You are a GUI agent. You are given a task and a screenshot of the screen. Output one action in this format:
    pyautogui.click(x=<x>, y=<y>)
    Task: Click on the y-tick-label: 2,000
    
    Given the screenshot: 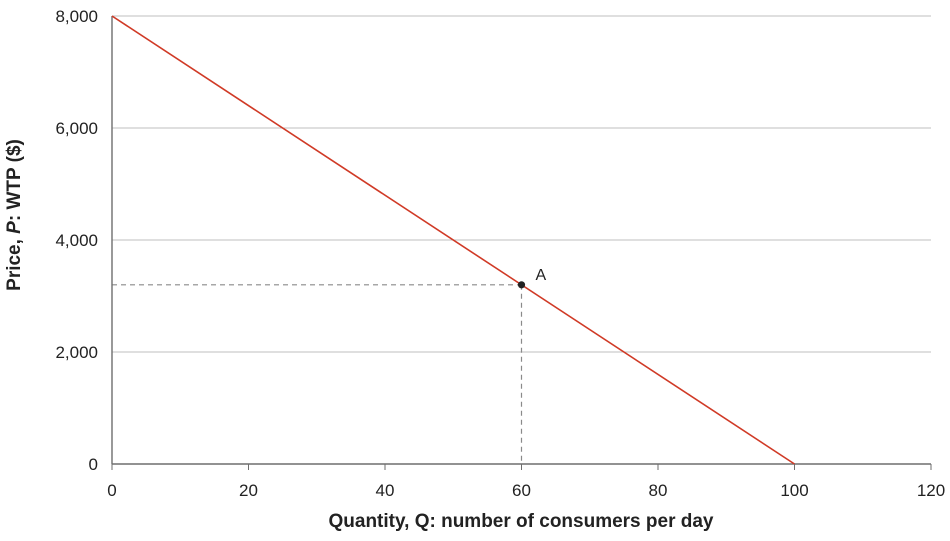 What is the action you would take?
    pyautogui.click(x=76, y=352)
    